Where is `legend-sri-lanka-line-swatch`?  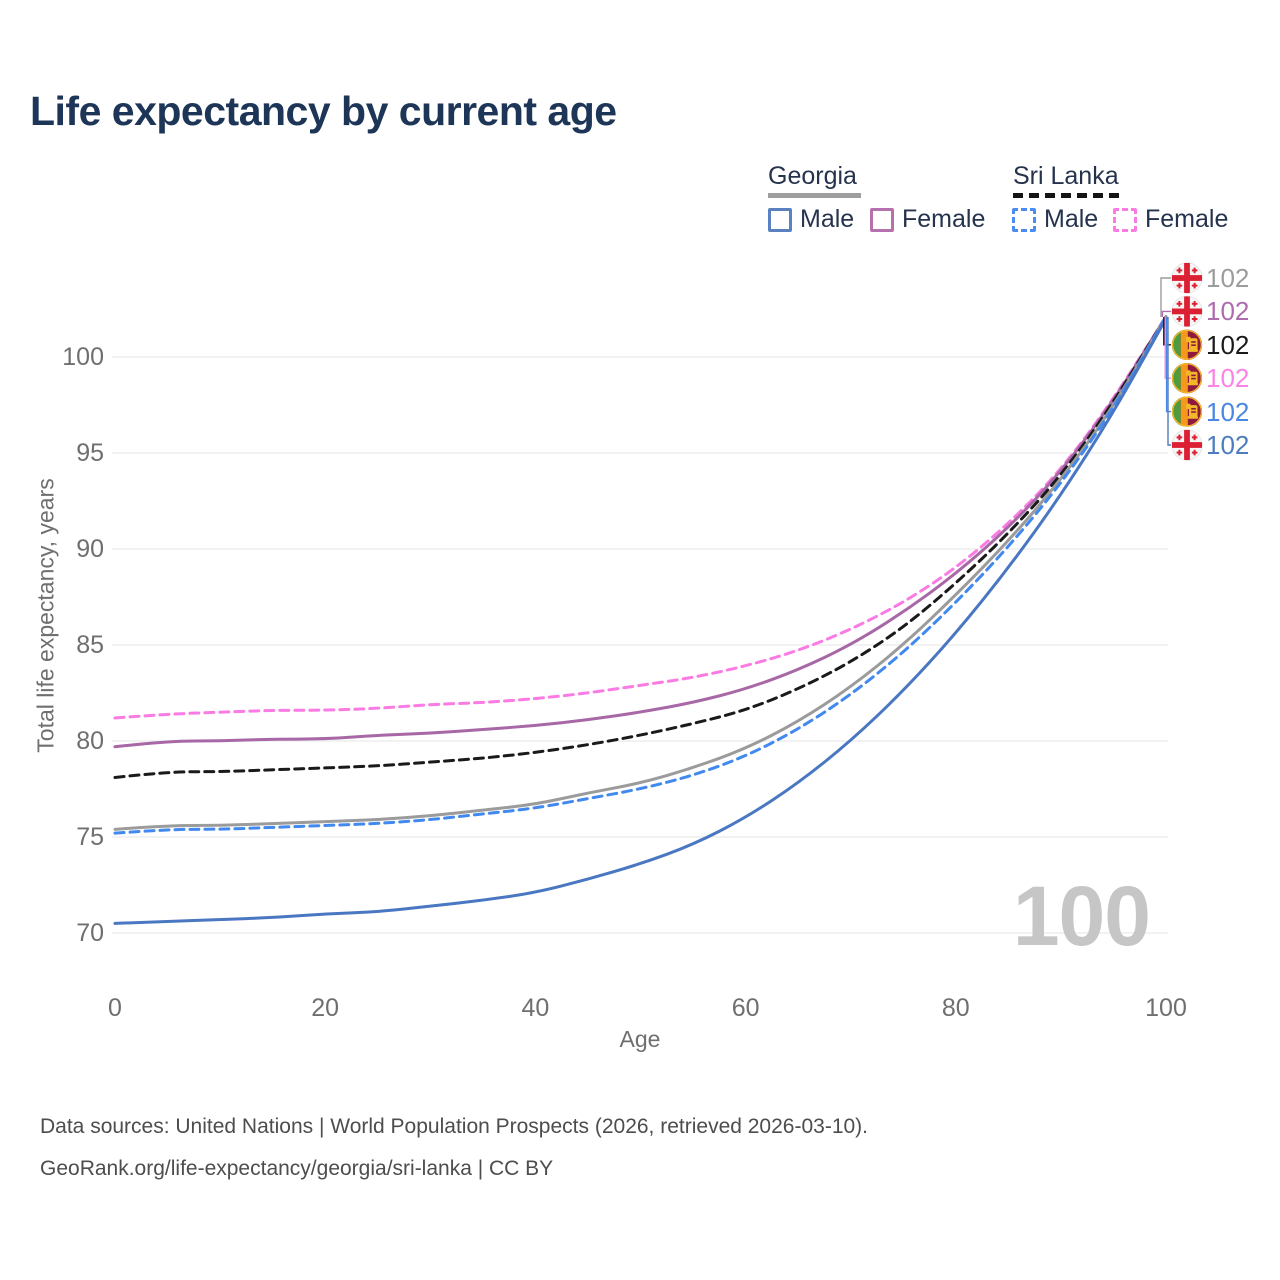
legend-sri-lanka-line-swatch is located at coordinates (1069, 195).